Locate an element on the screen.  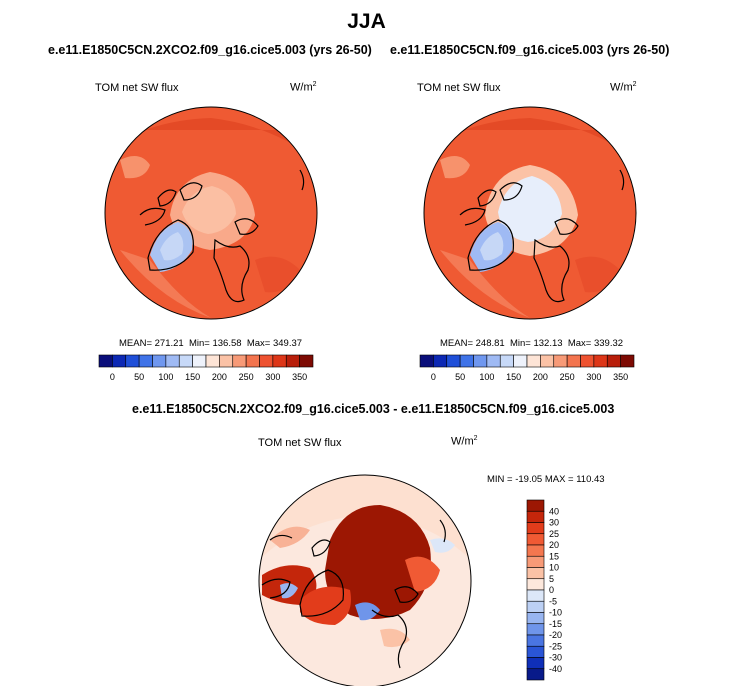
diff-colorbar-tick-label: 5 is located at coordinates (551, 579).